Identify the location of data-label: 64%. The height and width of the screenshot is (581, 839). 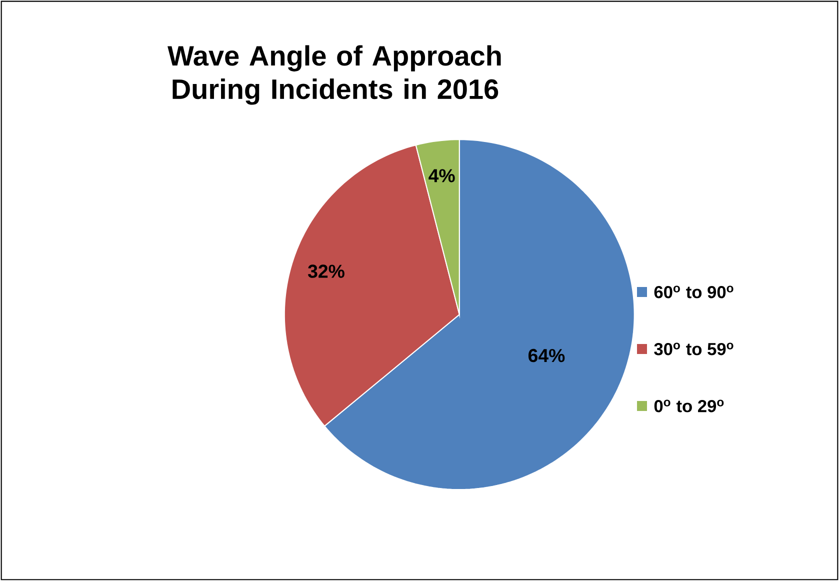
(546, 355).